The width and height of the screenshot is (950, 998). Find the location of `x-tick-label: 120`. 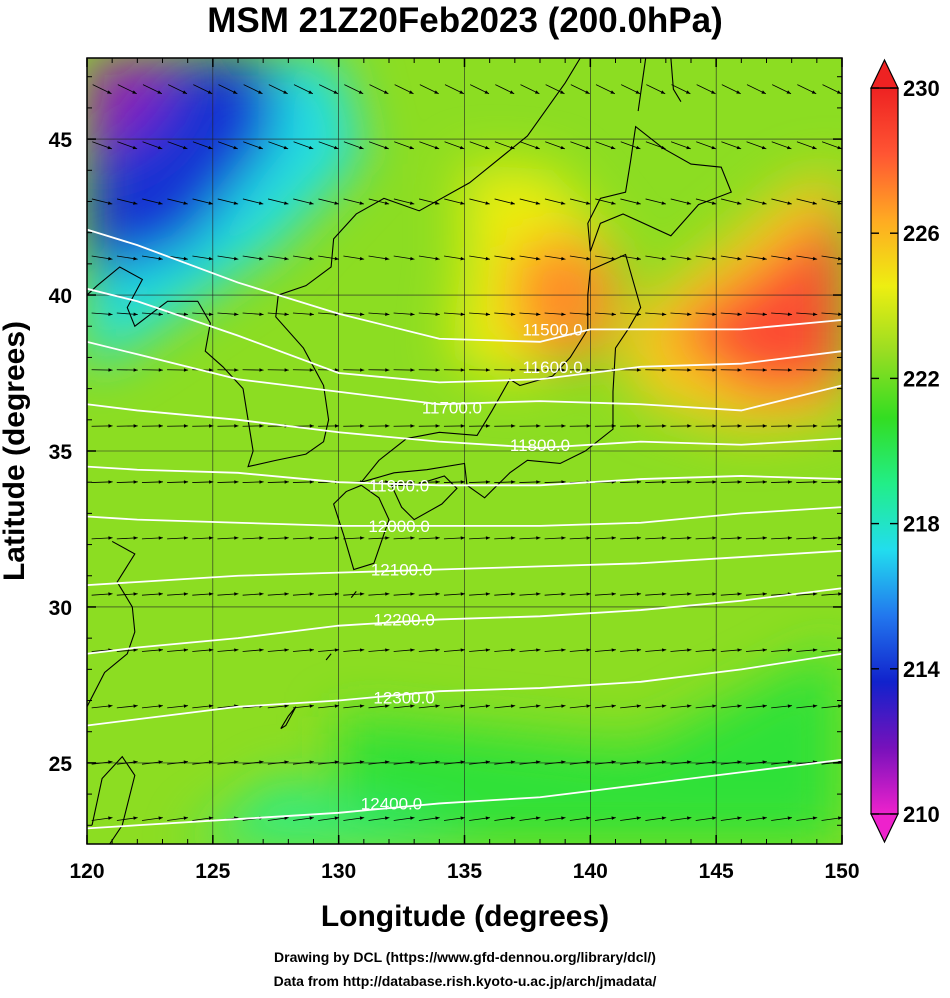

x-tick-label: 120 is located at coordinates (86, 871).